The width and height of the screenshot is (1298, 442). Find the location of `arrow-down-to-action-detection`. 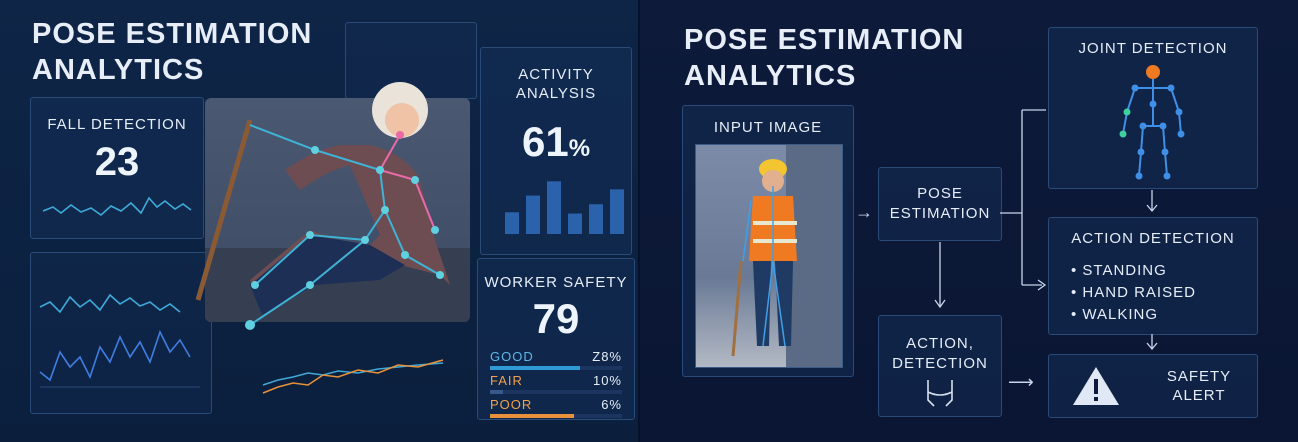

arrow-down-to-action-detection is located at coordinates (1152, 201).